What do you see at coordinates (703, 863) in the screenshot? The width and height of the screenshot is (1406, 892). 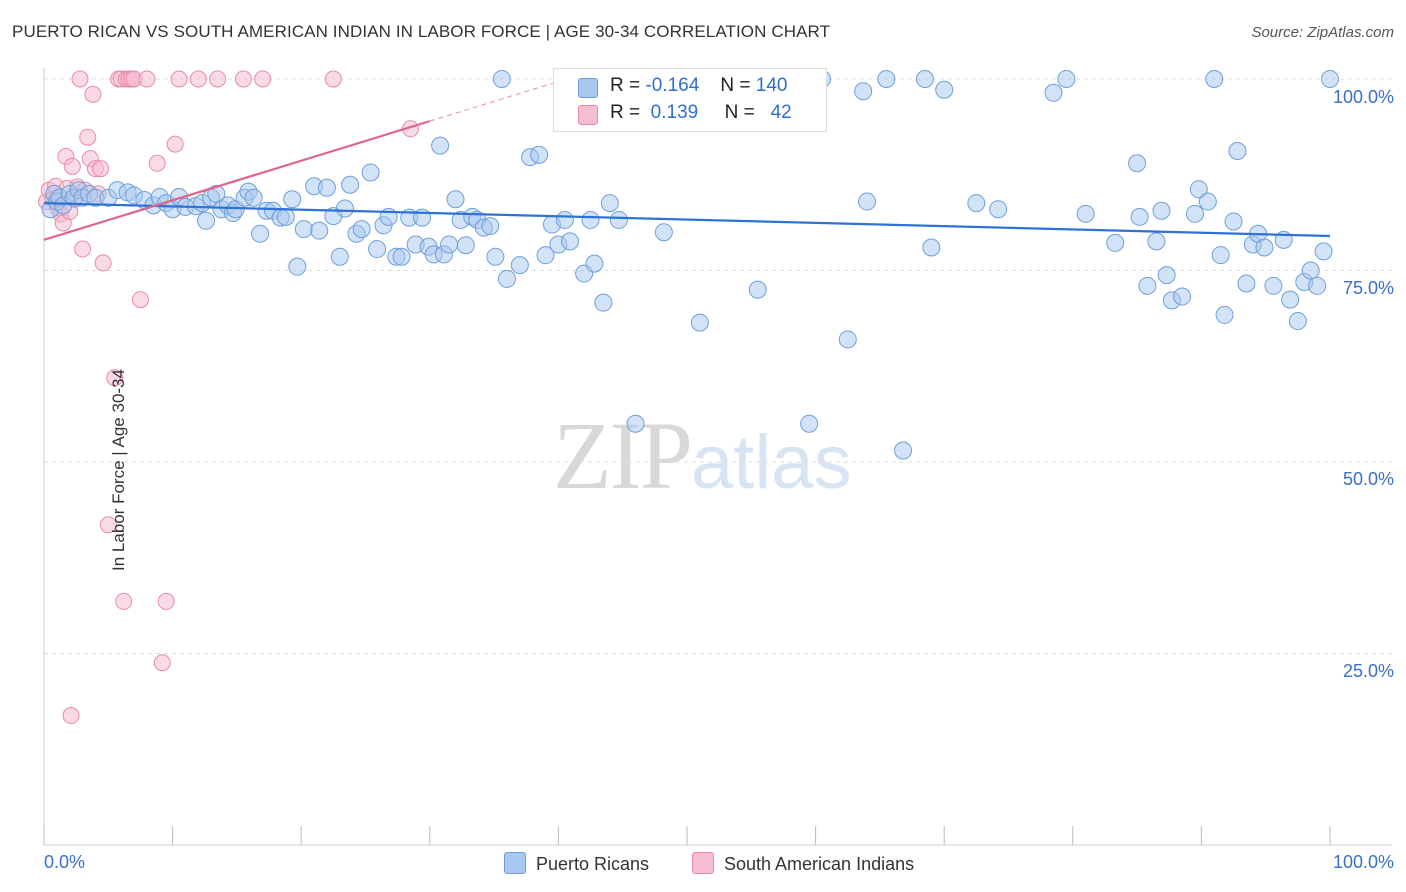 I see `bottom-legend-swatch-pink` at bounding box center [703, 863].